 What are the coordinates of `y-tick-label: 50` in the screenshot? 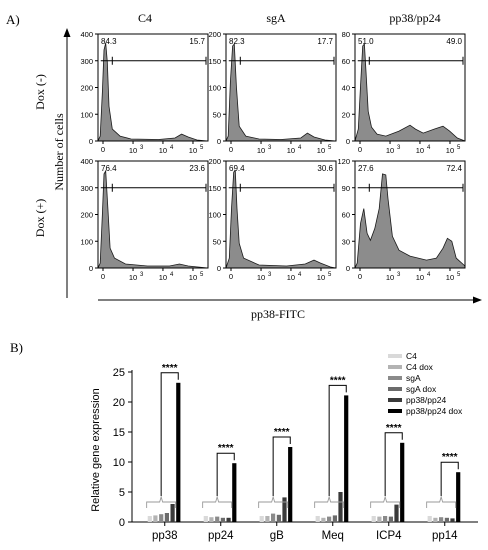 It's located at (217, 241).